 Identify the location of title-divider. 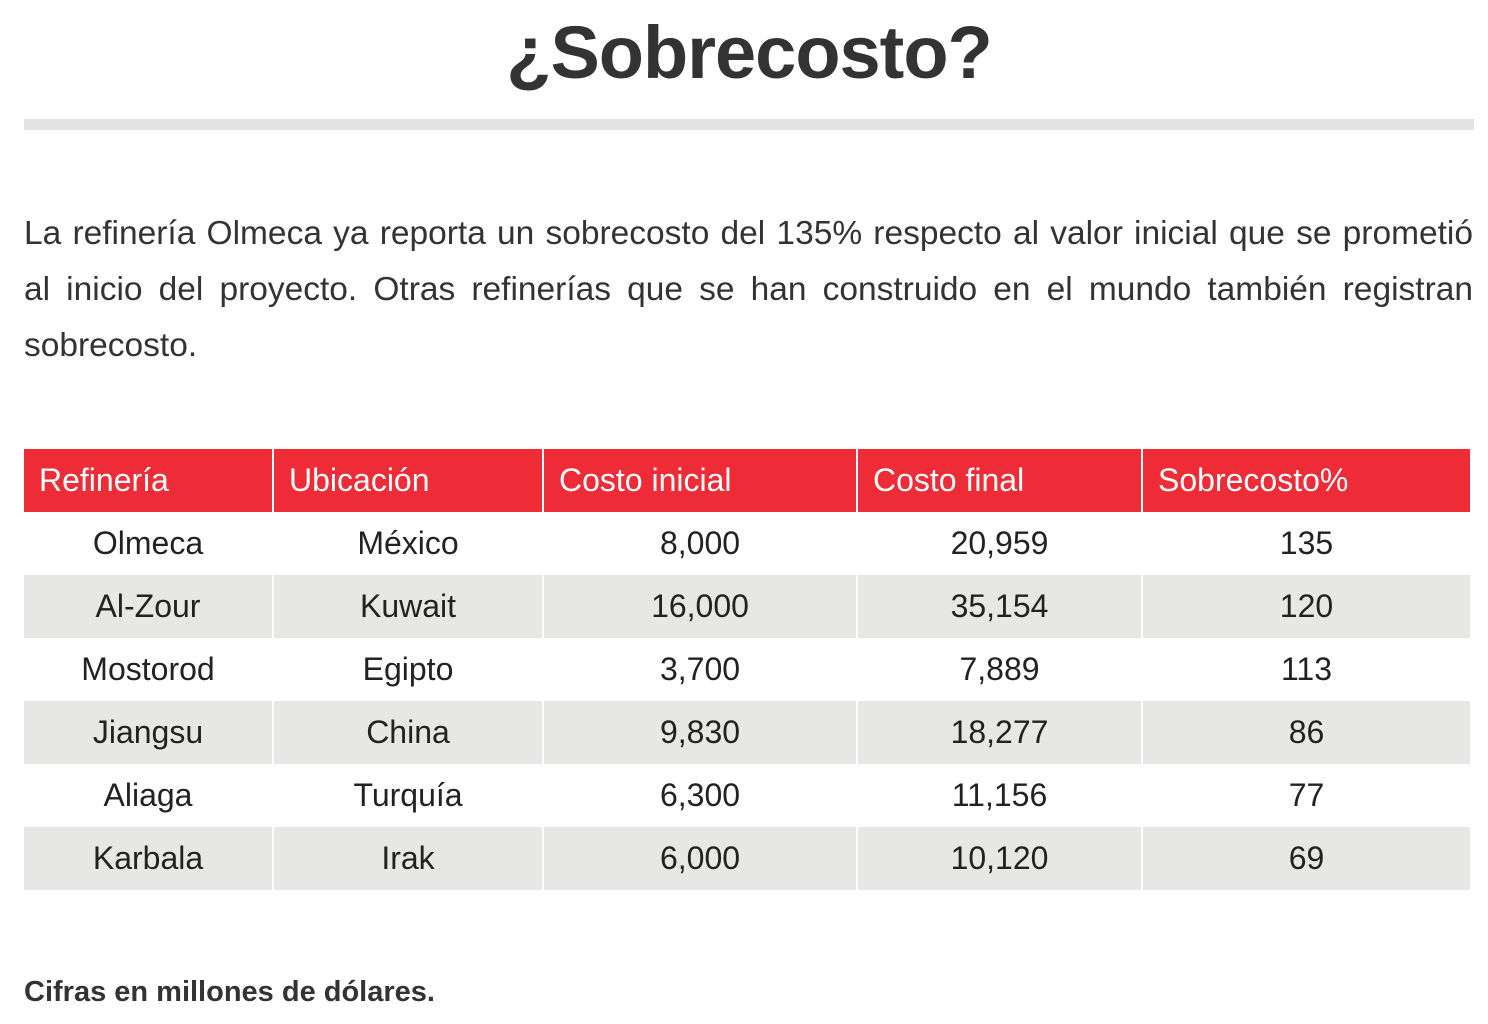
(749, 124).